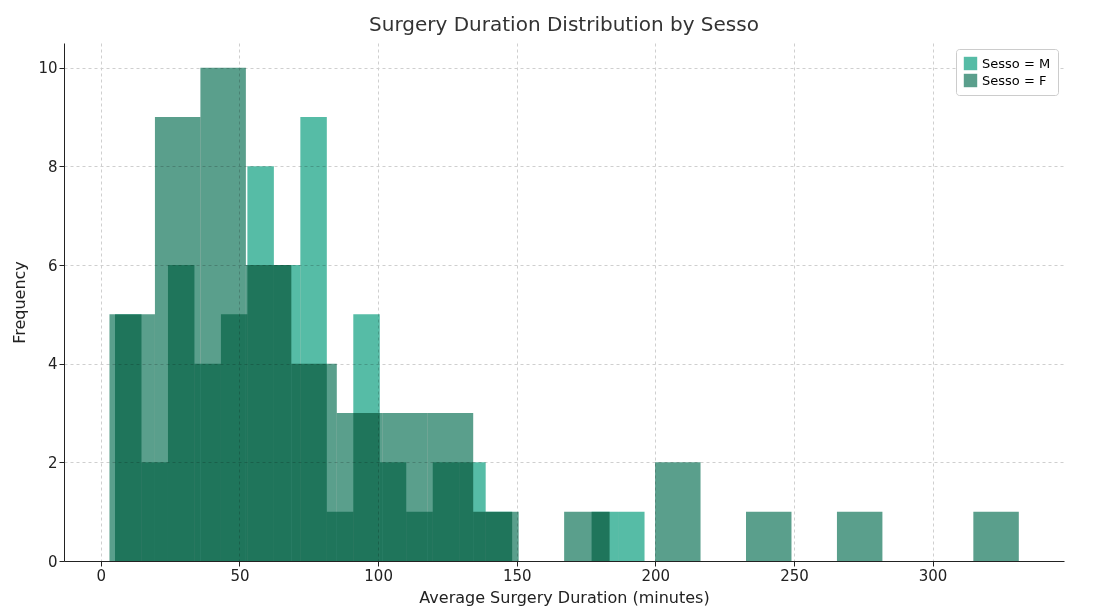 The height and width of the screenshot is (609, 1096). I want to click on x-tick-label: 300, so click(933, 575).